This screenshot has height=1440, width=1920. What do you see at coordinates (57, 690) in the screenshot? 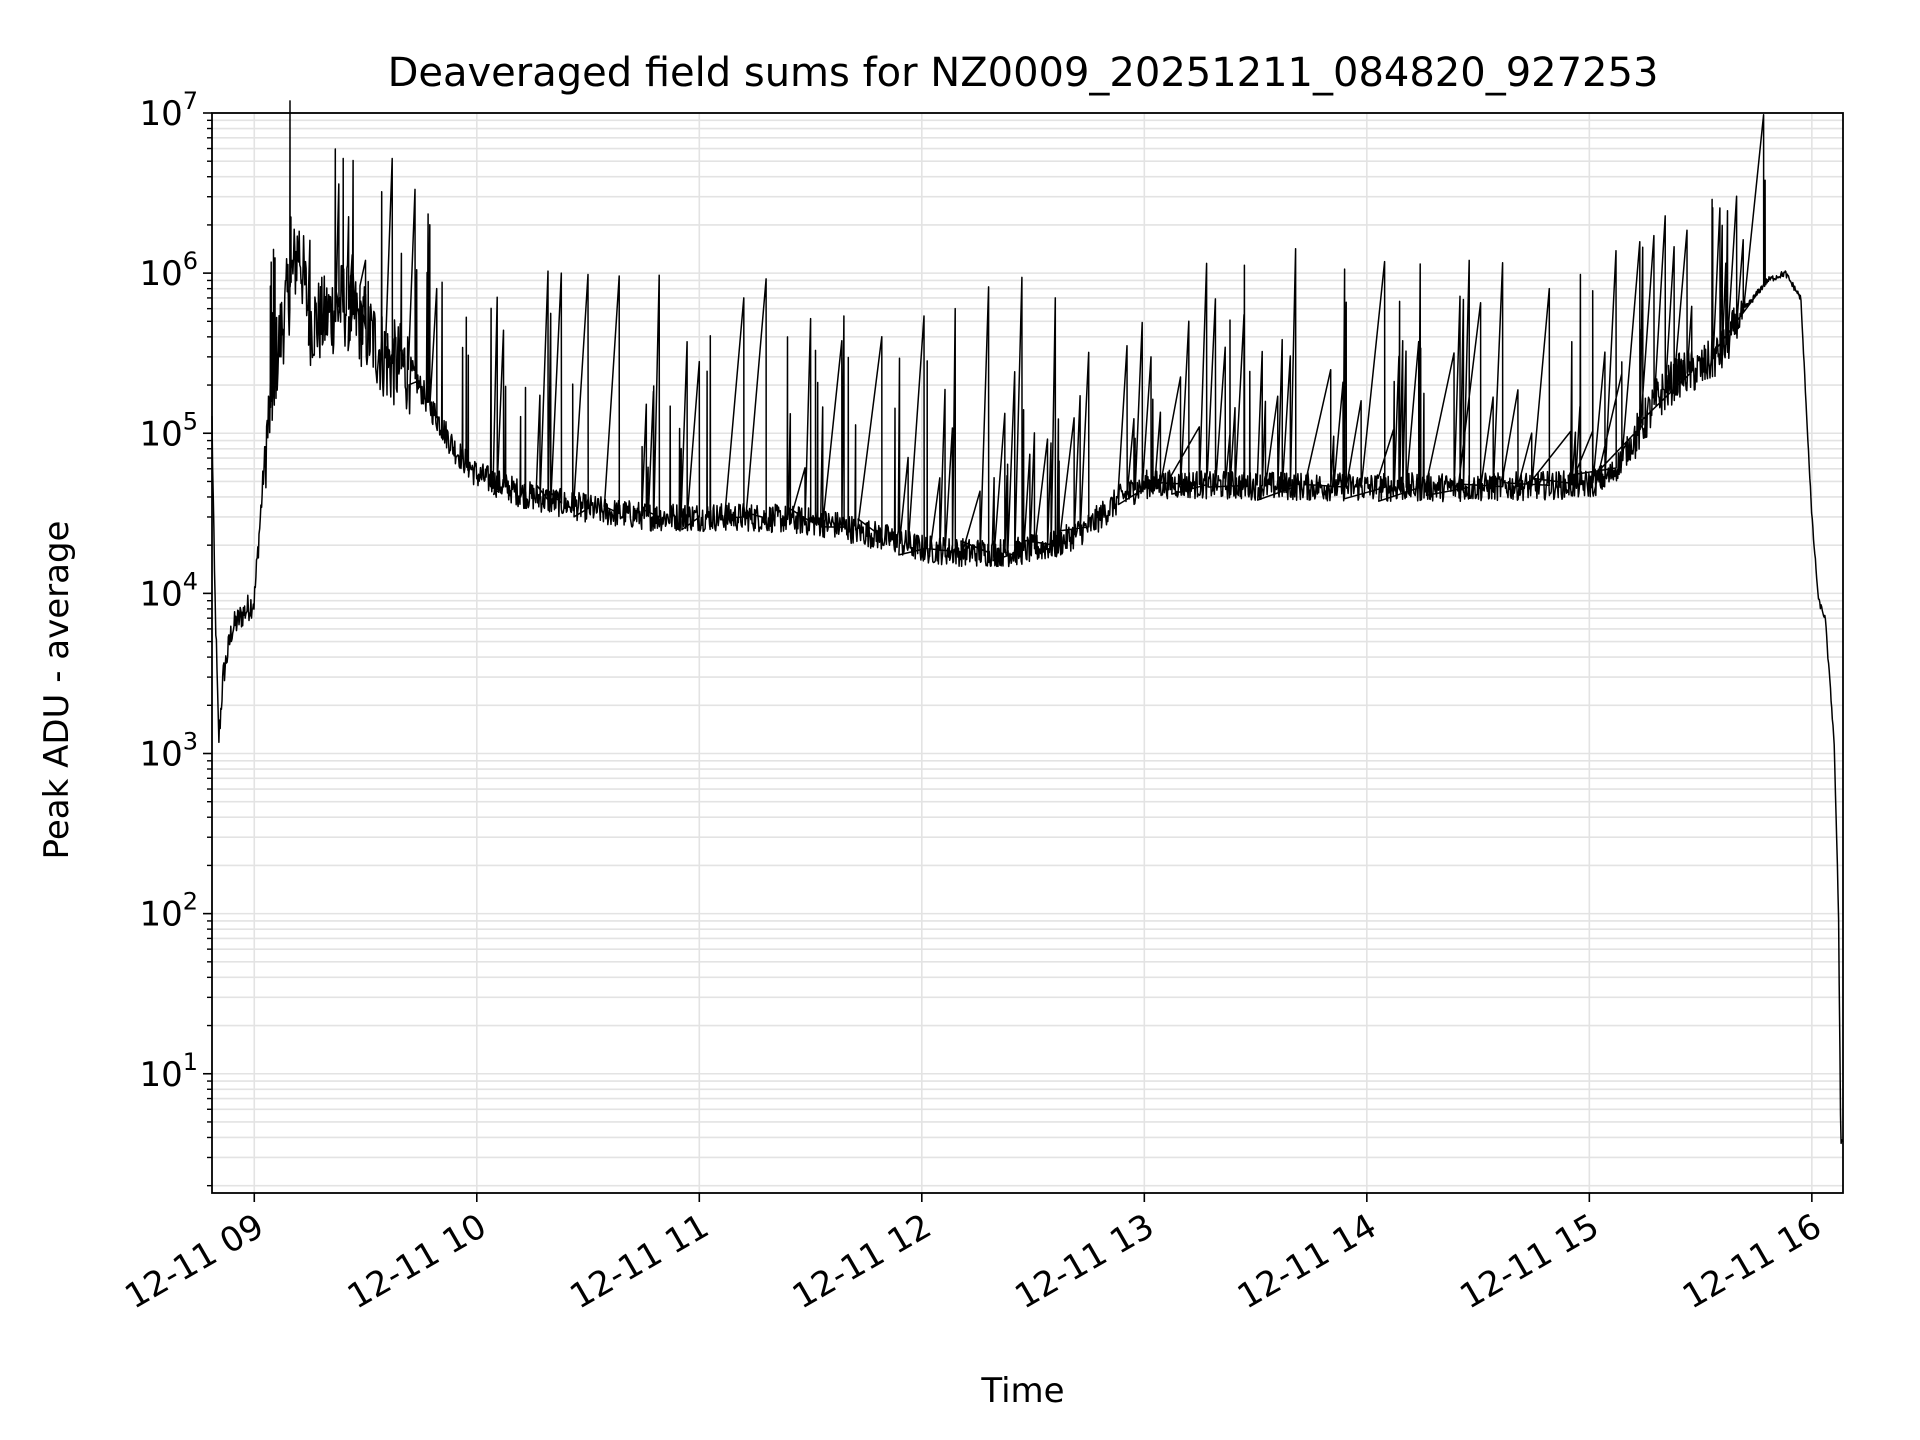
I see `y-axis-label: Peak ADU - average` at bounding box center [57, 690].